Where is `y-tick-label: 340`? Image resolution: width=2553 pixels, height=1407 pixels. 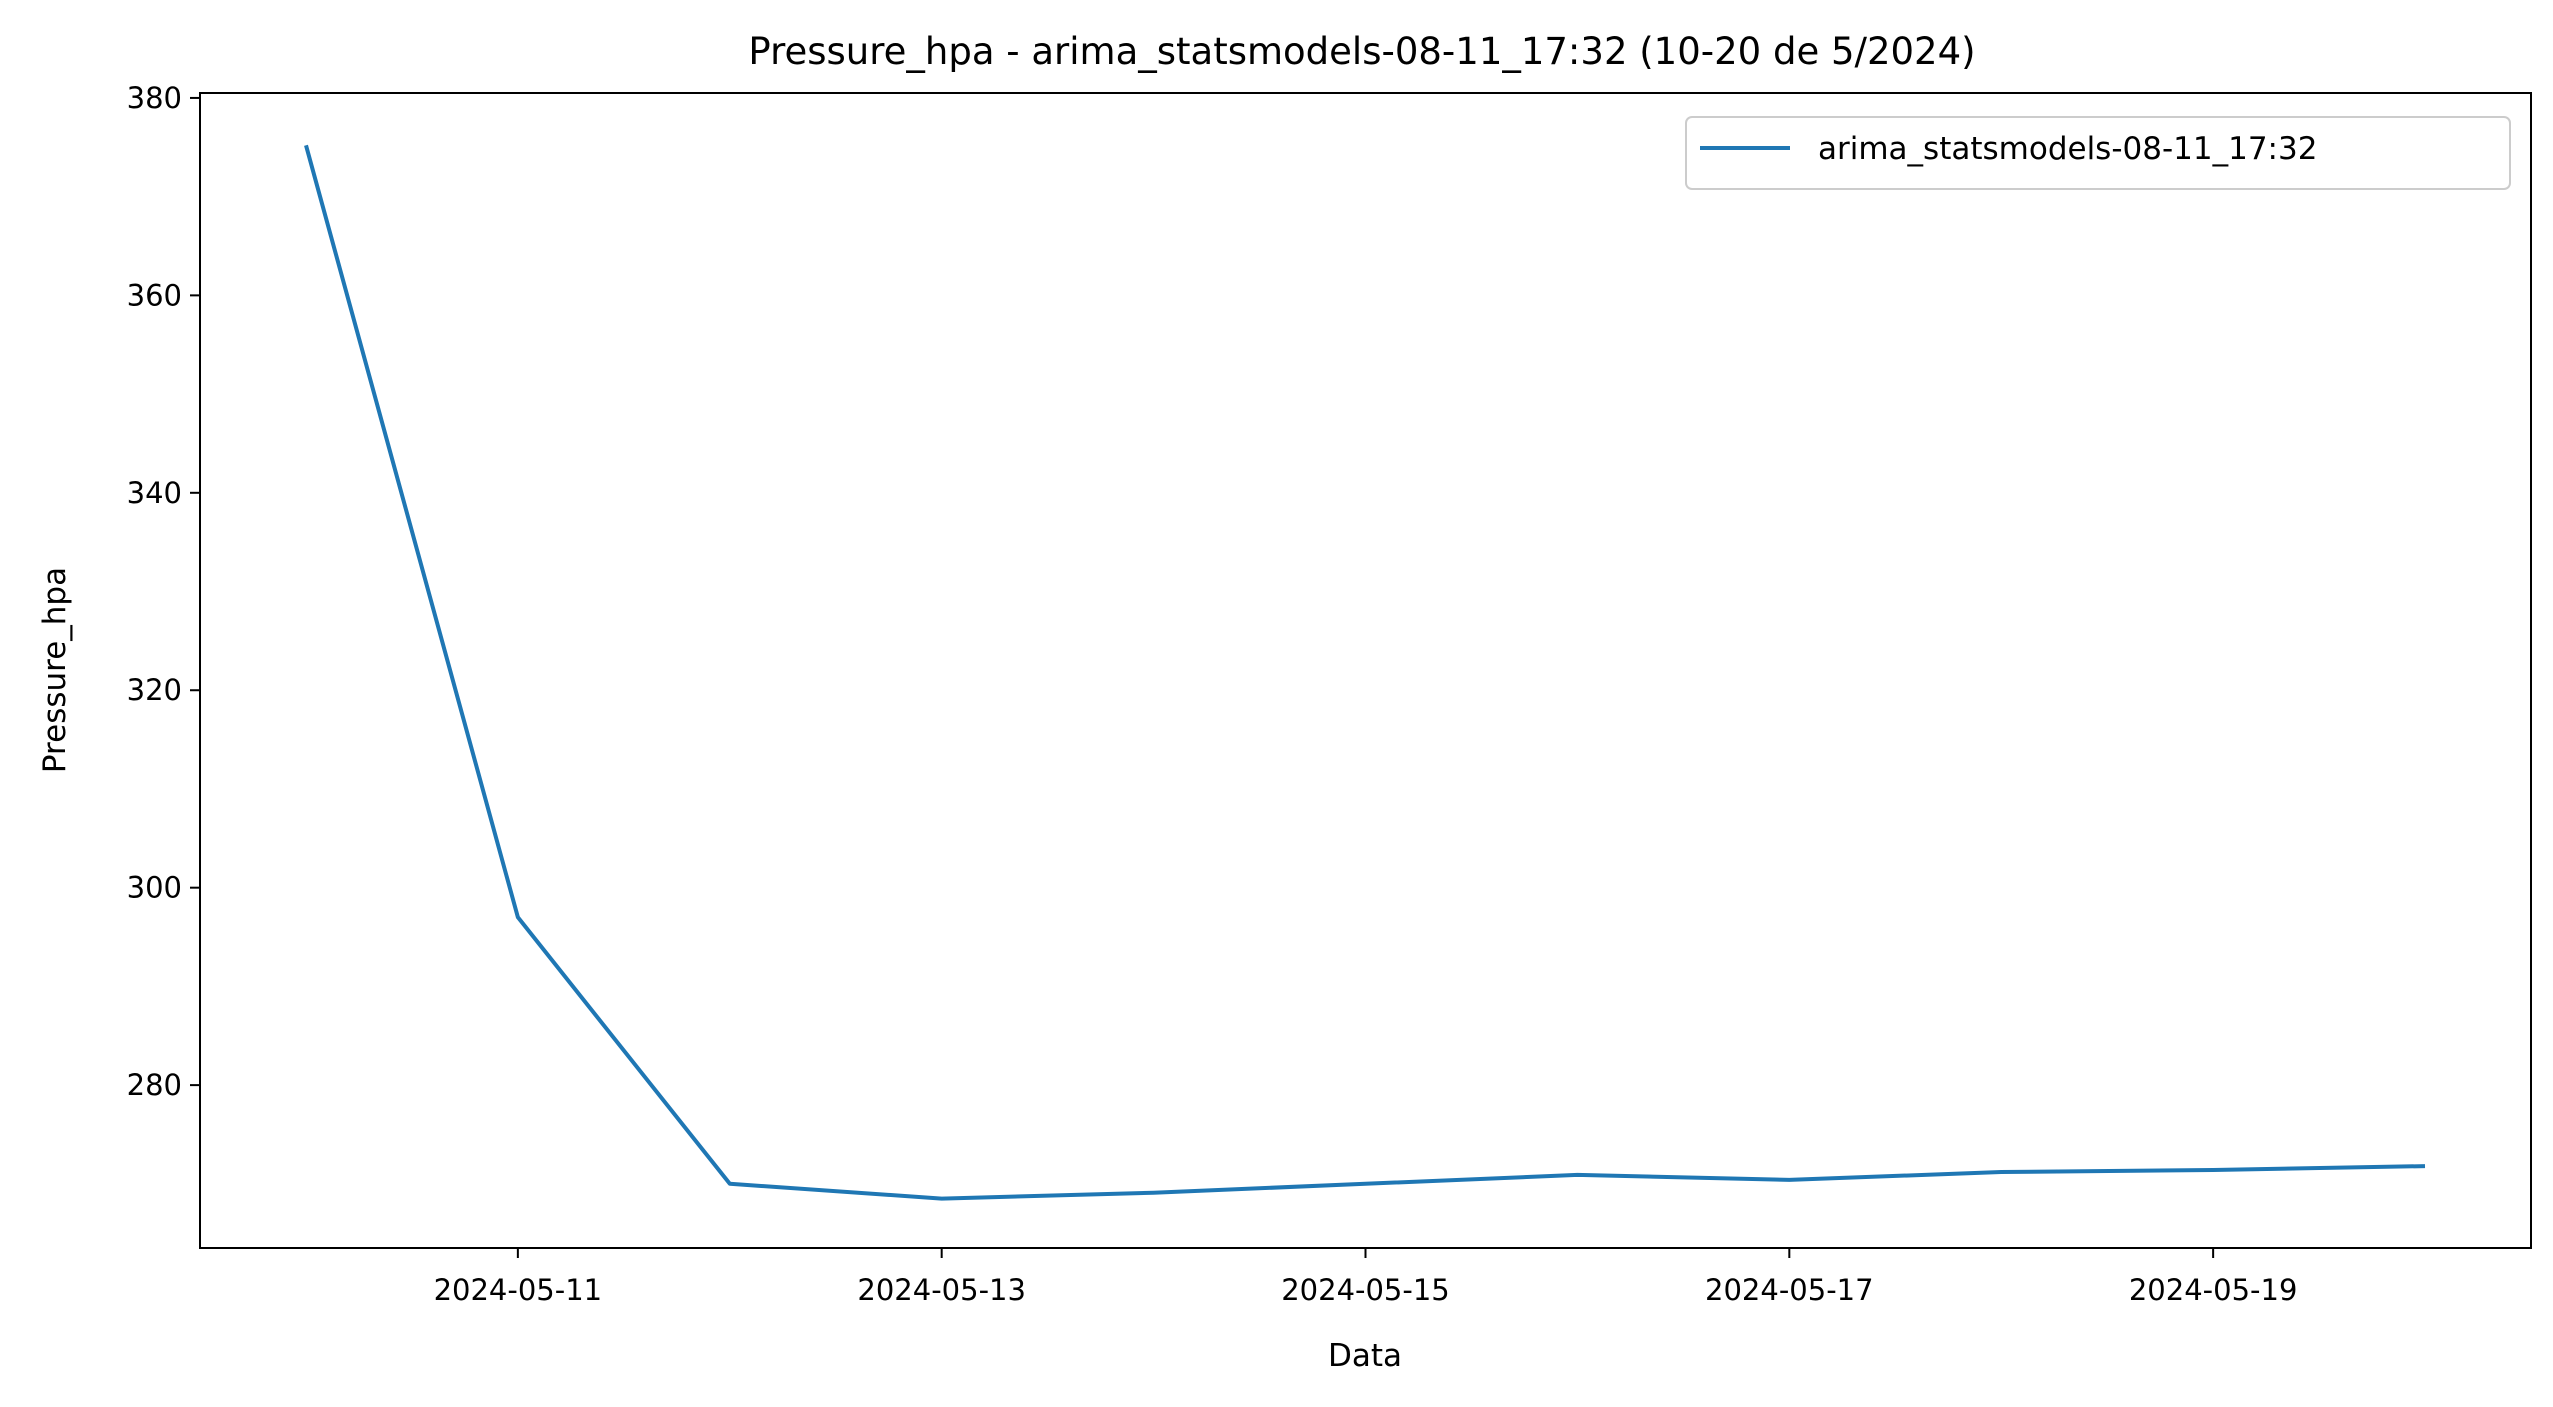 y-tick-label: 340 is located at coordinates (154, 493).